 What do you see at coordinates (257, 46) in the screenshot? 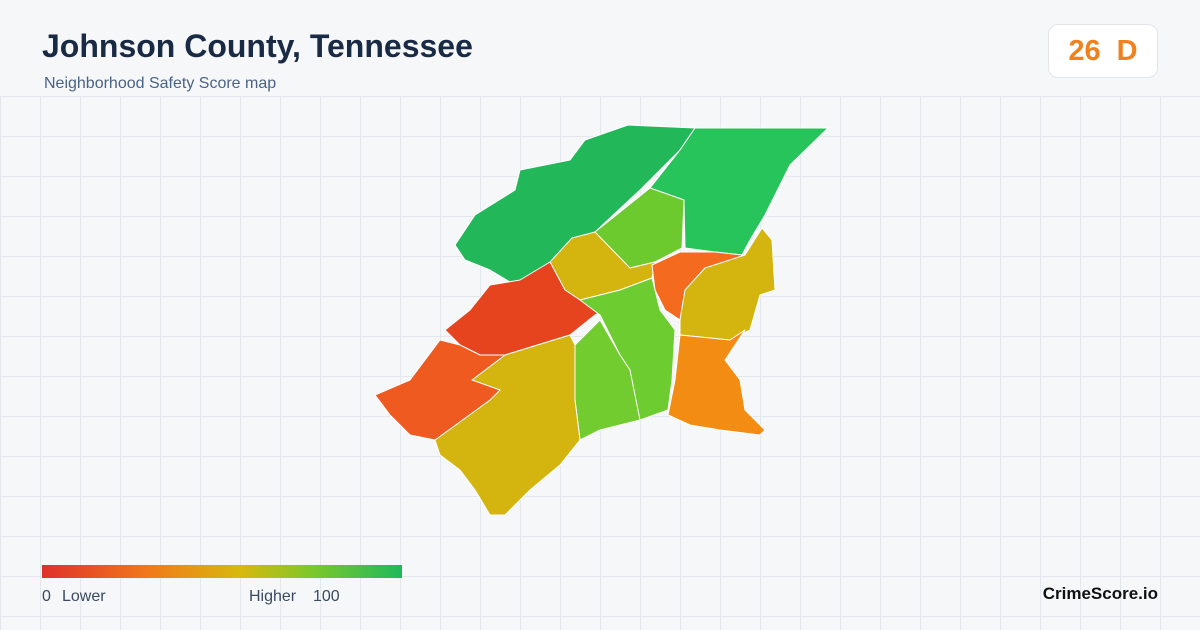
I see `title: Johnson County, Tennessee` at bounding box center [257, 46].